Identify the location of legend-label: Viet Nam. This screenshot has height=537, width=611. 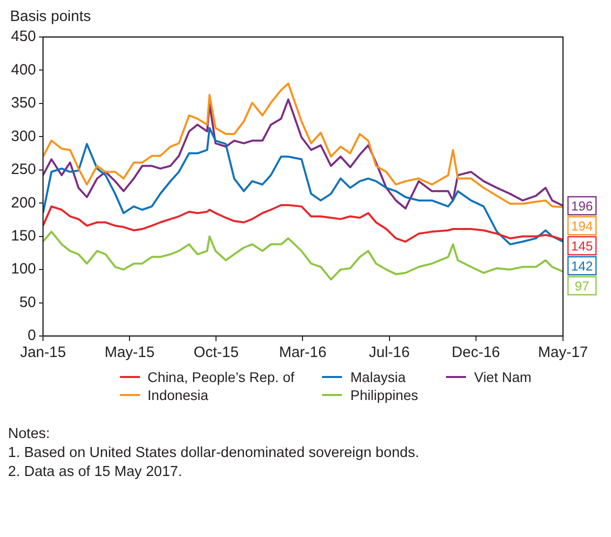
(503, 377).